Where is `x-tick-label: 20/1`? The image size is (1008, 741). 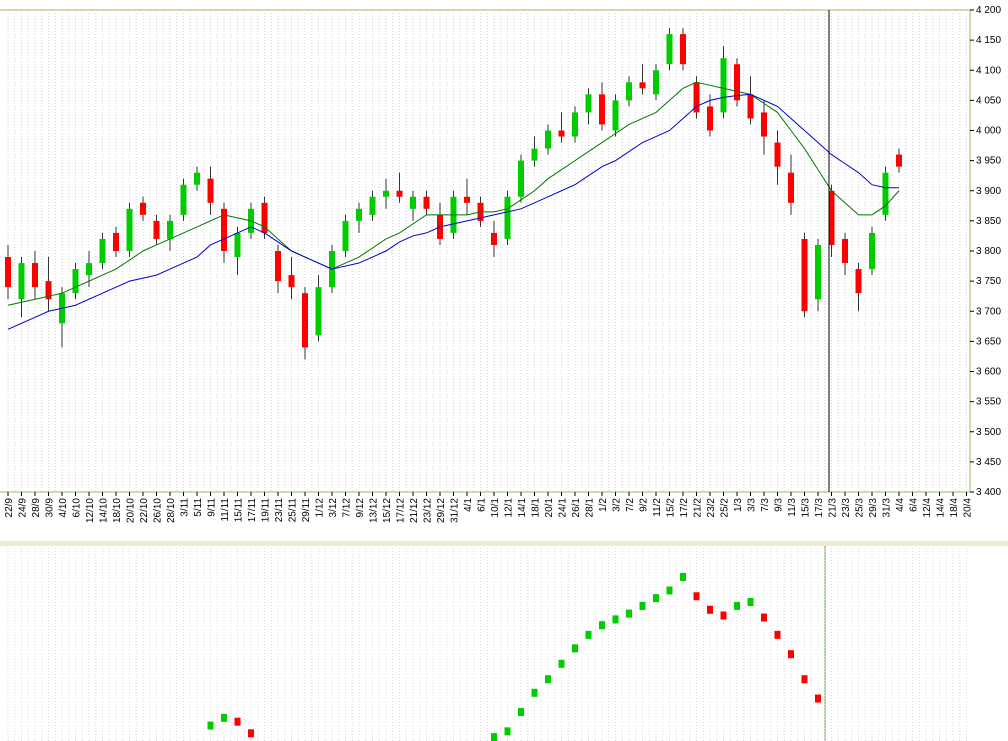
x-tick-label: 20/1 is located at coordinates (549, 508).